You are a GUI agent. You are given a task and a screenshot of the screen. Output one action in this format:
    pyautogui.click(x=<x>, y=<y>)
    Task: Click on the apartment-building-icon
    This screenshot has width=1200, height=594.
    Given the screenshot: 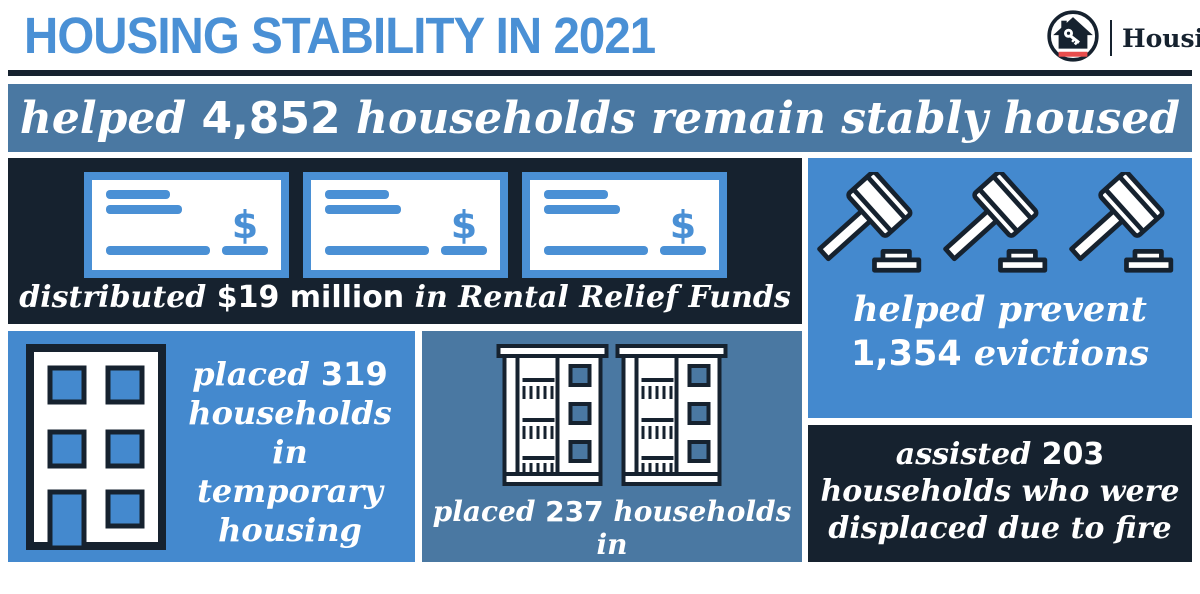 What is the action you would take?
    pyautogui.click(x=96, y=449)
    